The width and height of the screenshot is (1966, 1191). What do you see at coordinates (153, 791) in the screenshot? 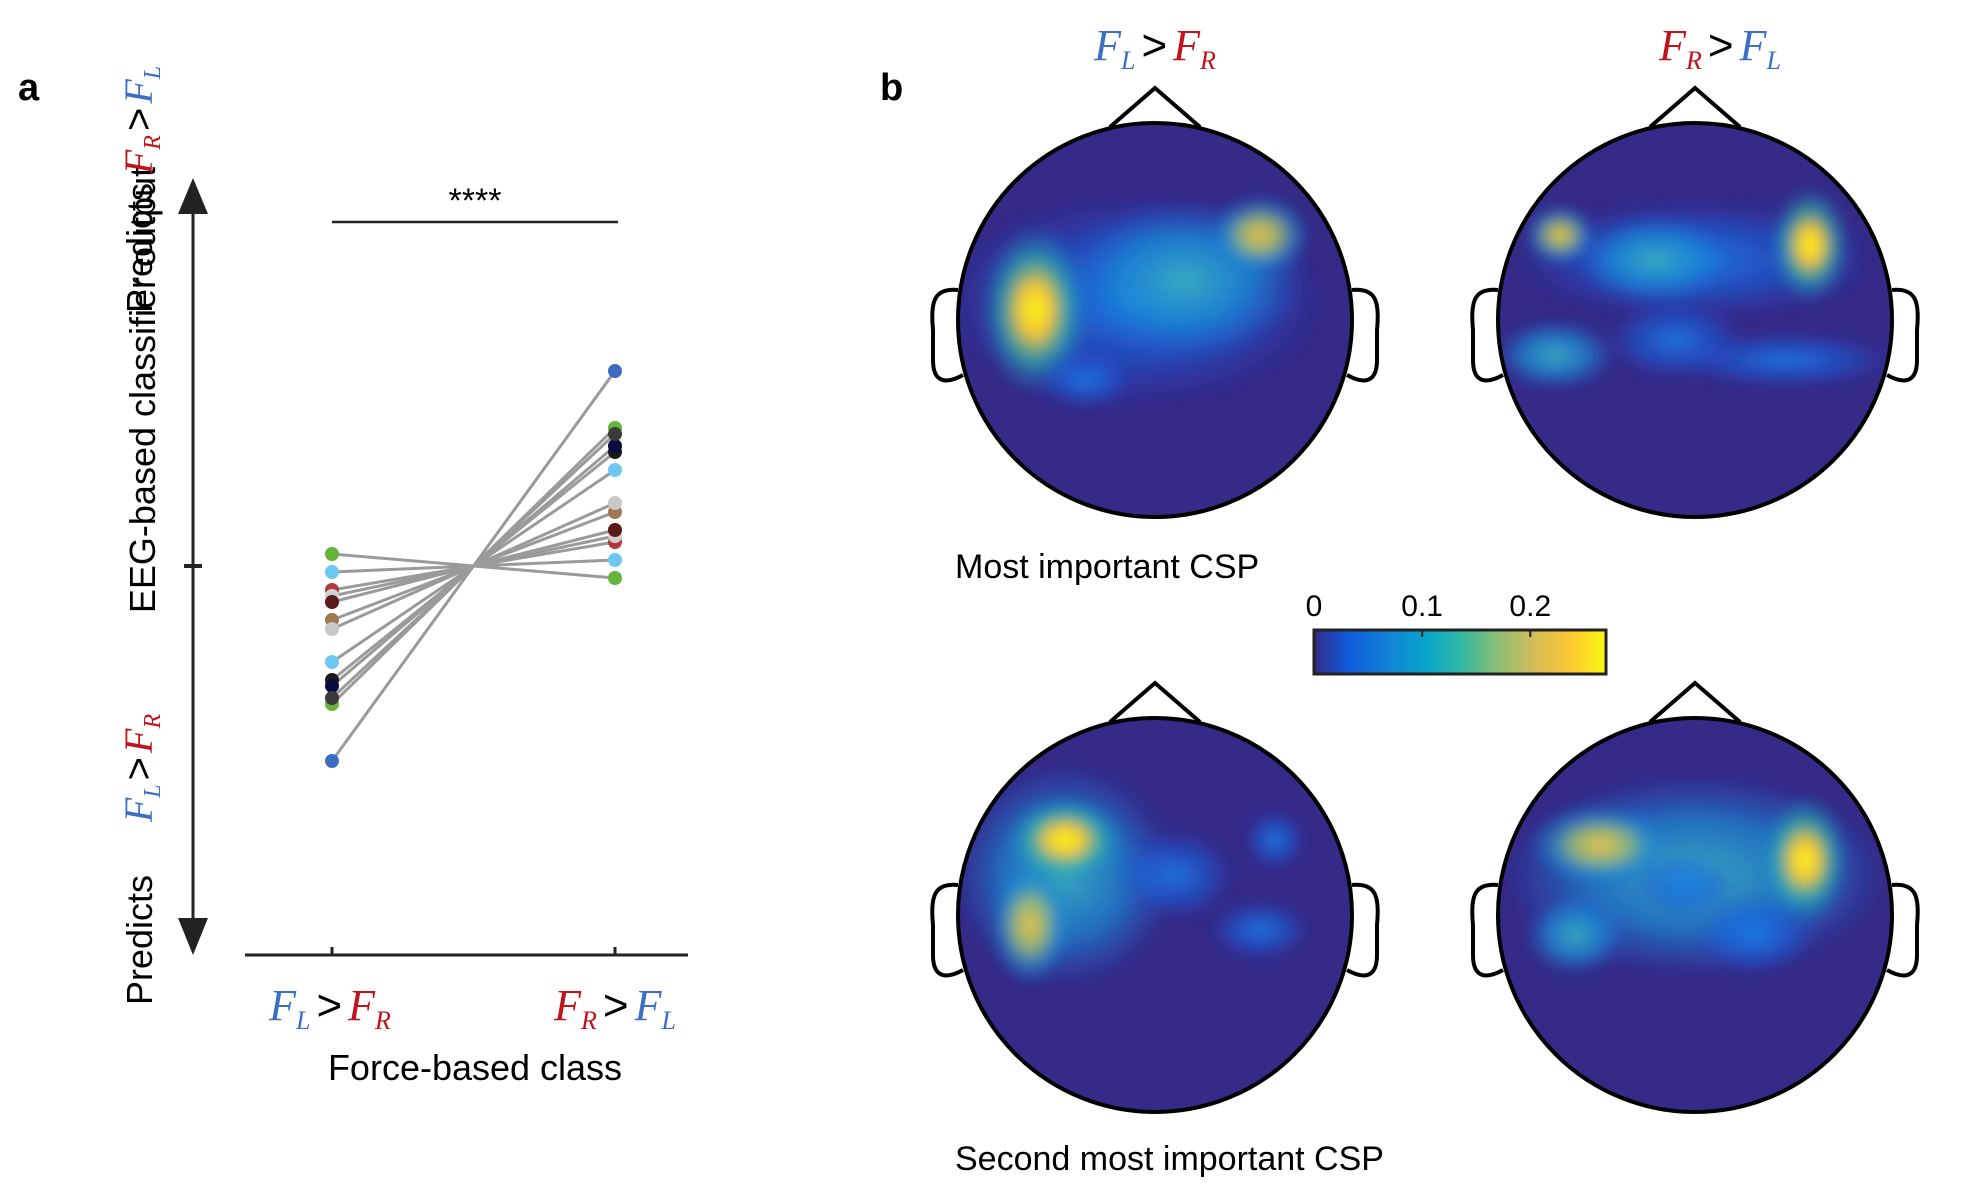
I see `predicts-bottom-f1-sub: L` at bounding box center [153, 791].